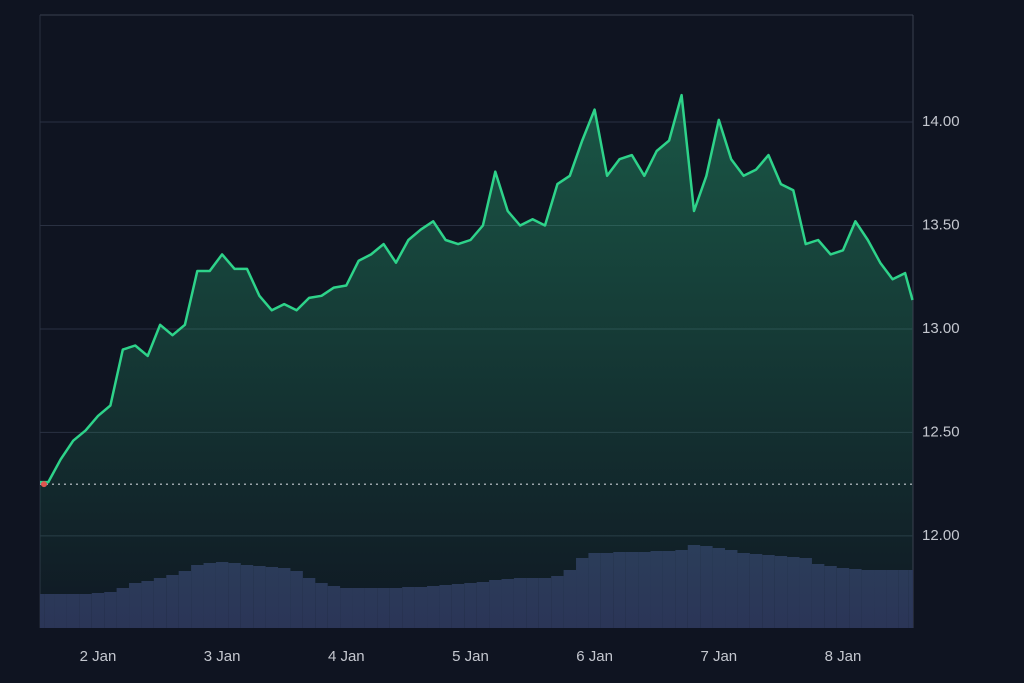  I want to click on start-point, so click(44, 484).